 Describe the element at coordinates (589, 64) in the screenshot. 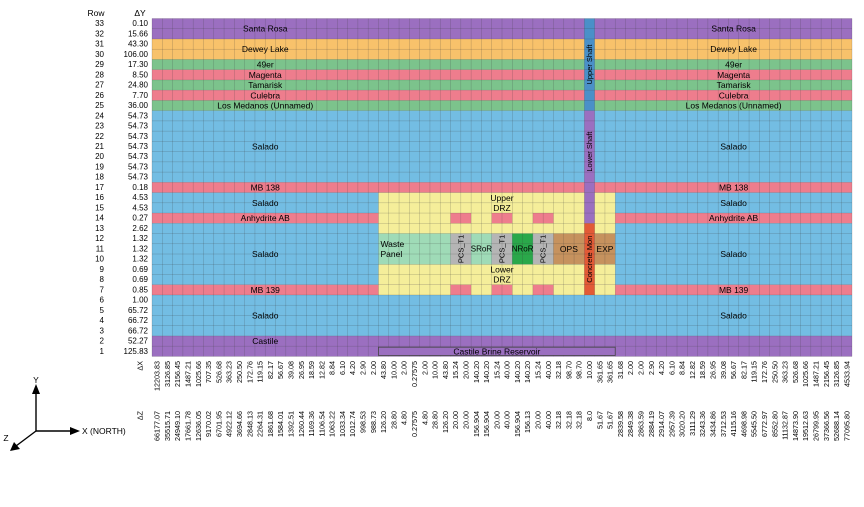

I see `upper-shaft` at that location.